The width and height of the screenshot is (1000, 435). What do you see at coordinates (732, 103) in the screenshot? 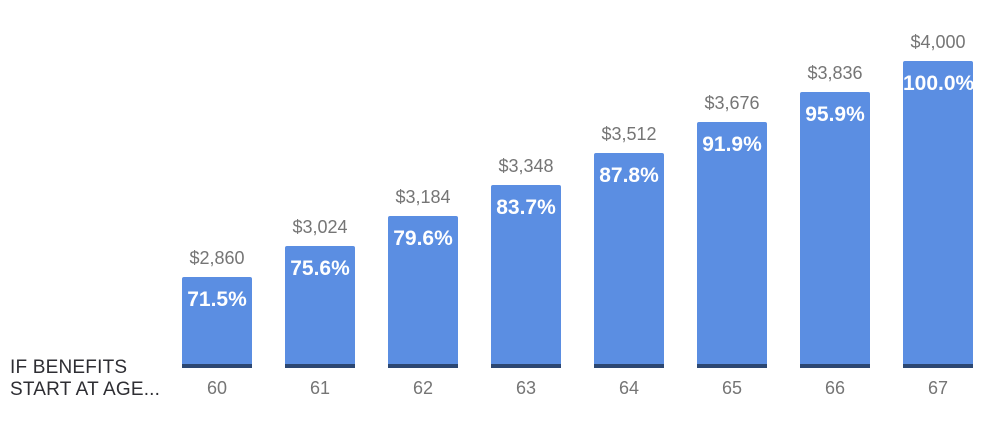
I see `bar-value-label: $3,676` at bounding box center [732, 103].